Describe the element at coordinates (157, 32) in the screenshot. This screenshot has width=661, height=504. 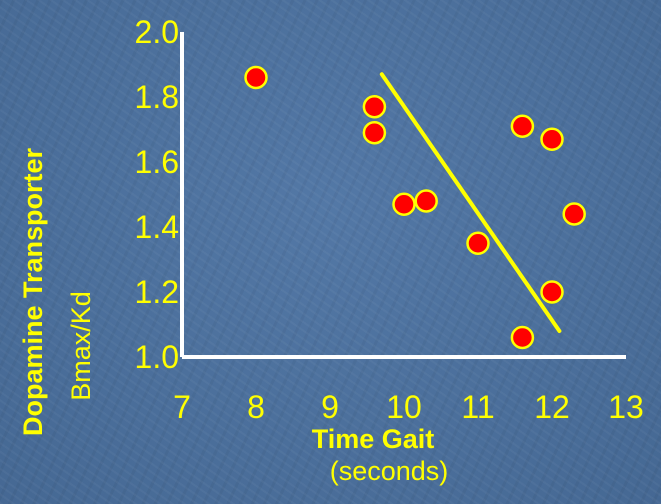
I see `y-tick-label: 2.0` at that location.